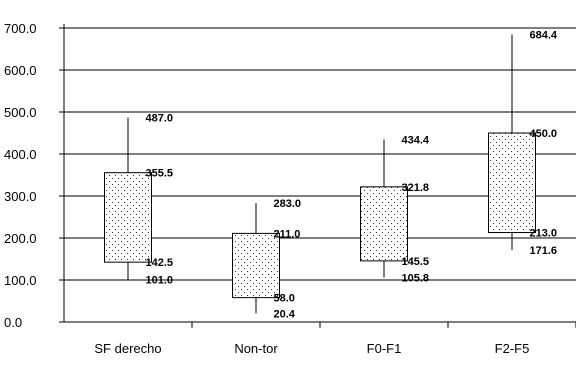 This screenshot has height=365, width=576. I want to click on label-max-0: 487.0, so click(160, 118).